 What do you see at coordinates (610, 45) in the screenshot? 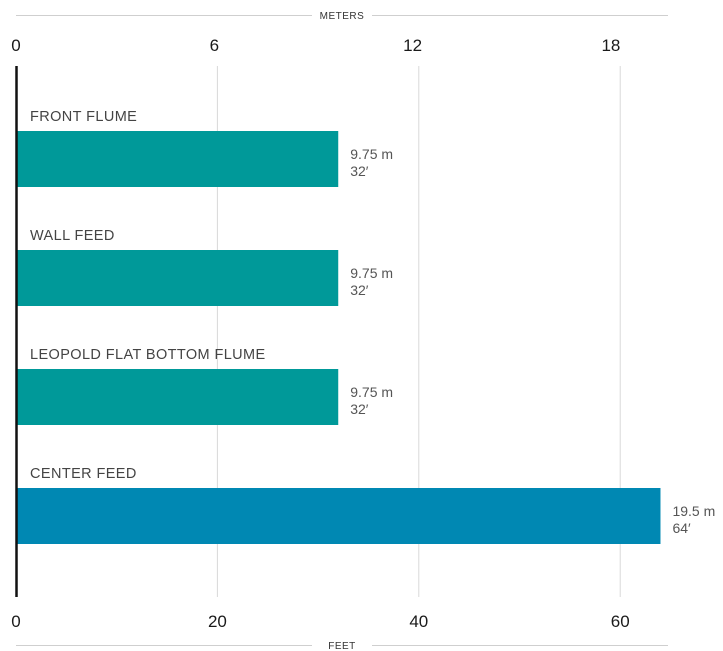
I see `top-tick-label: 18` at bounding box center [610, 45].